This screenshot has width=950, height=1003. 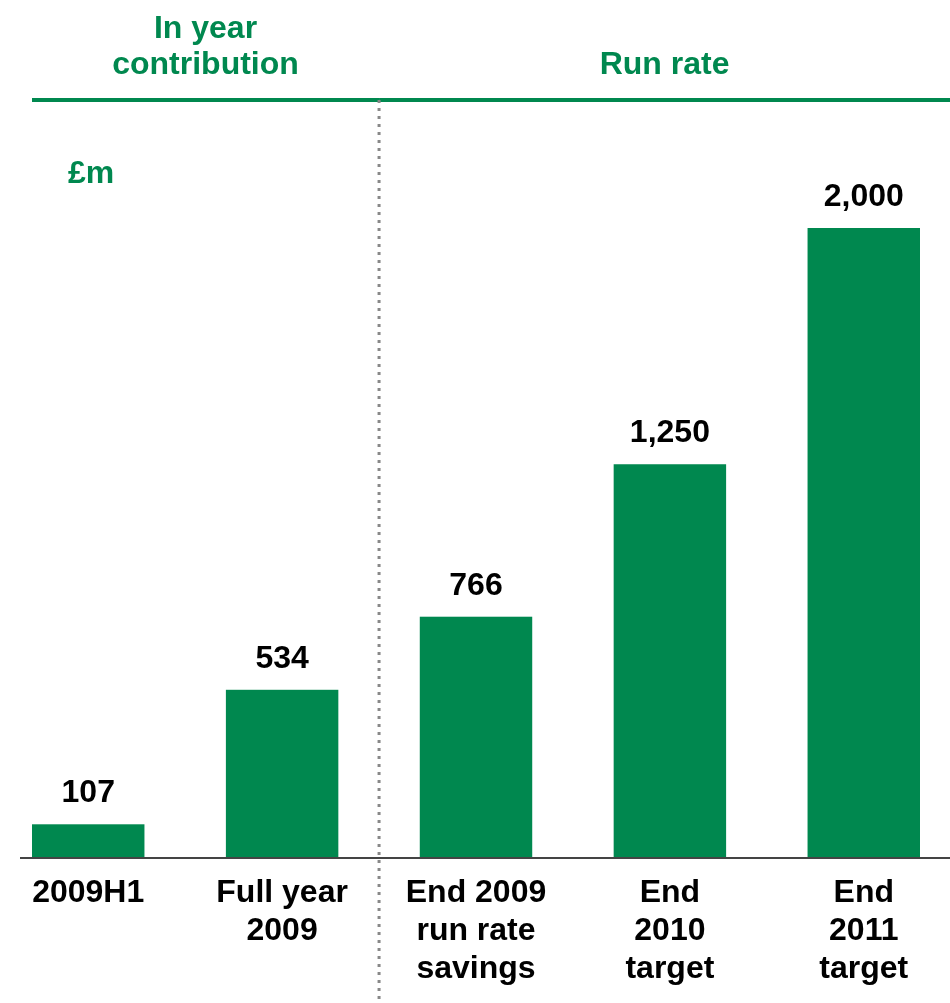 I want to click on text: Run rate, so click(x=664, y=63).